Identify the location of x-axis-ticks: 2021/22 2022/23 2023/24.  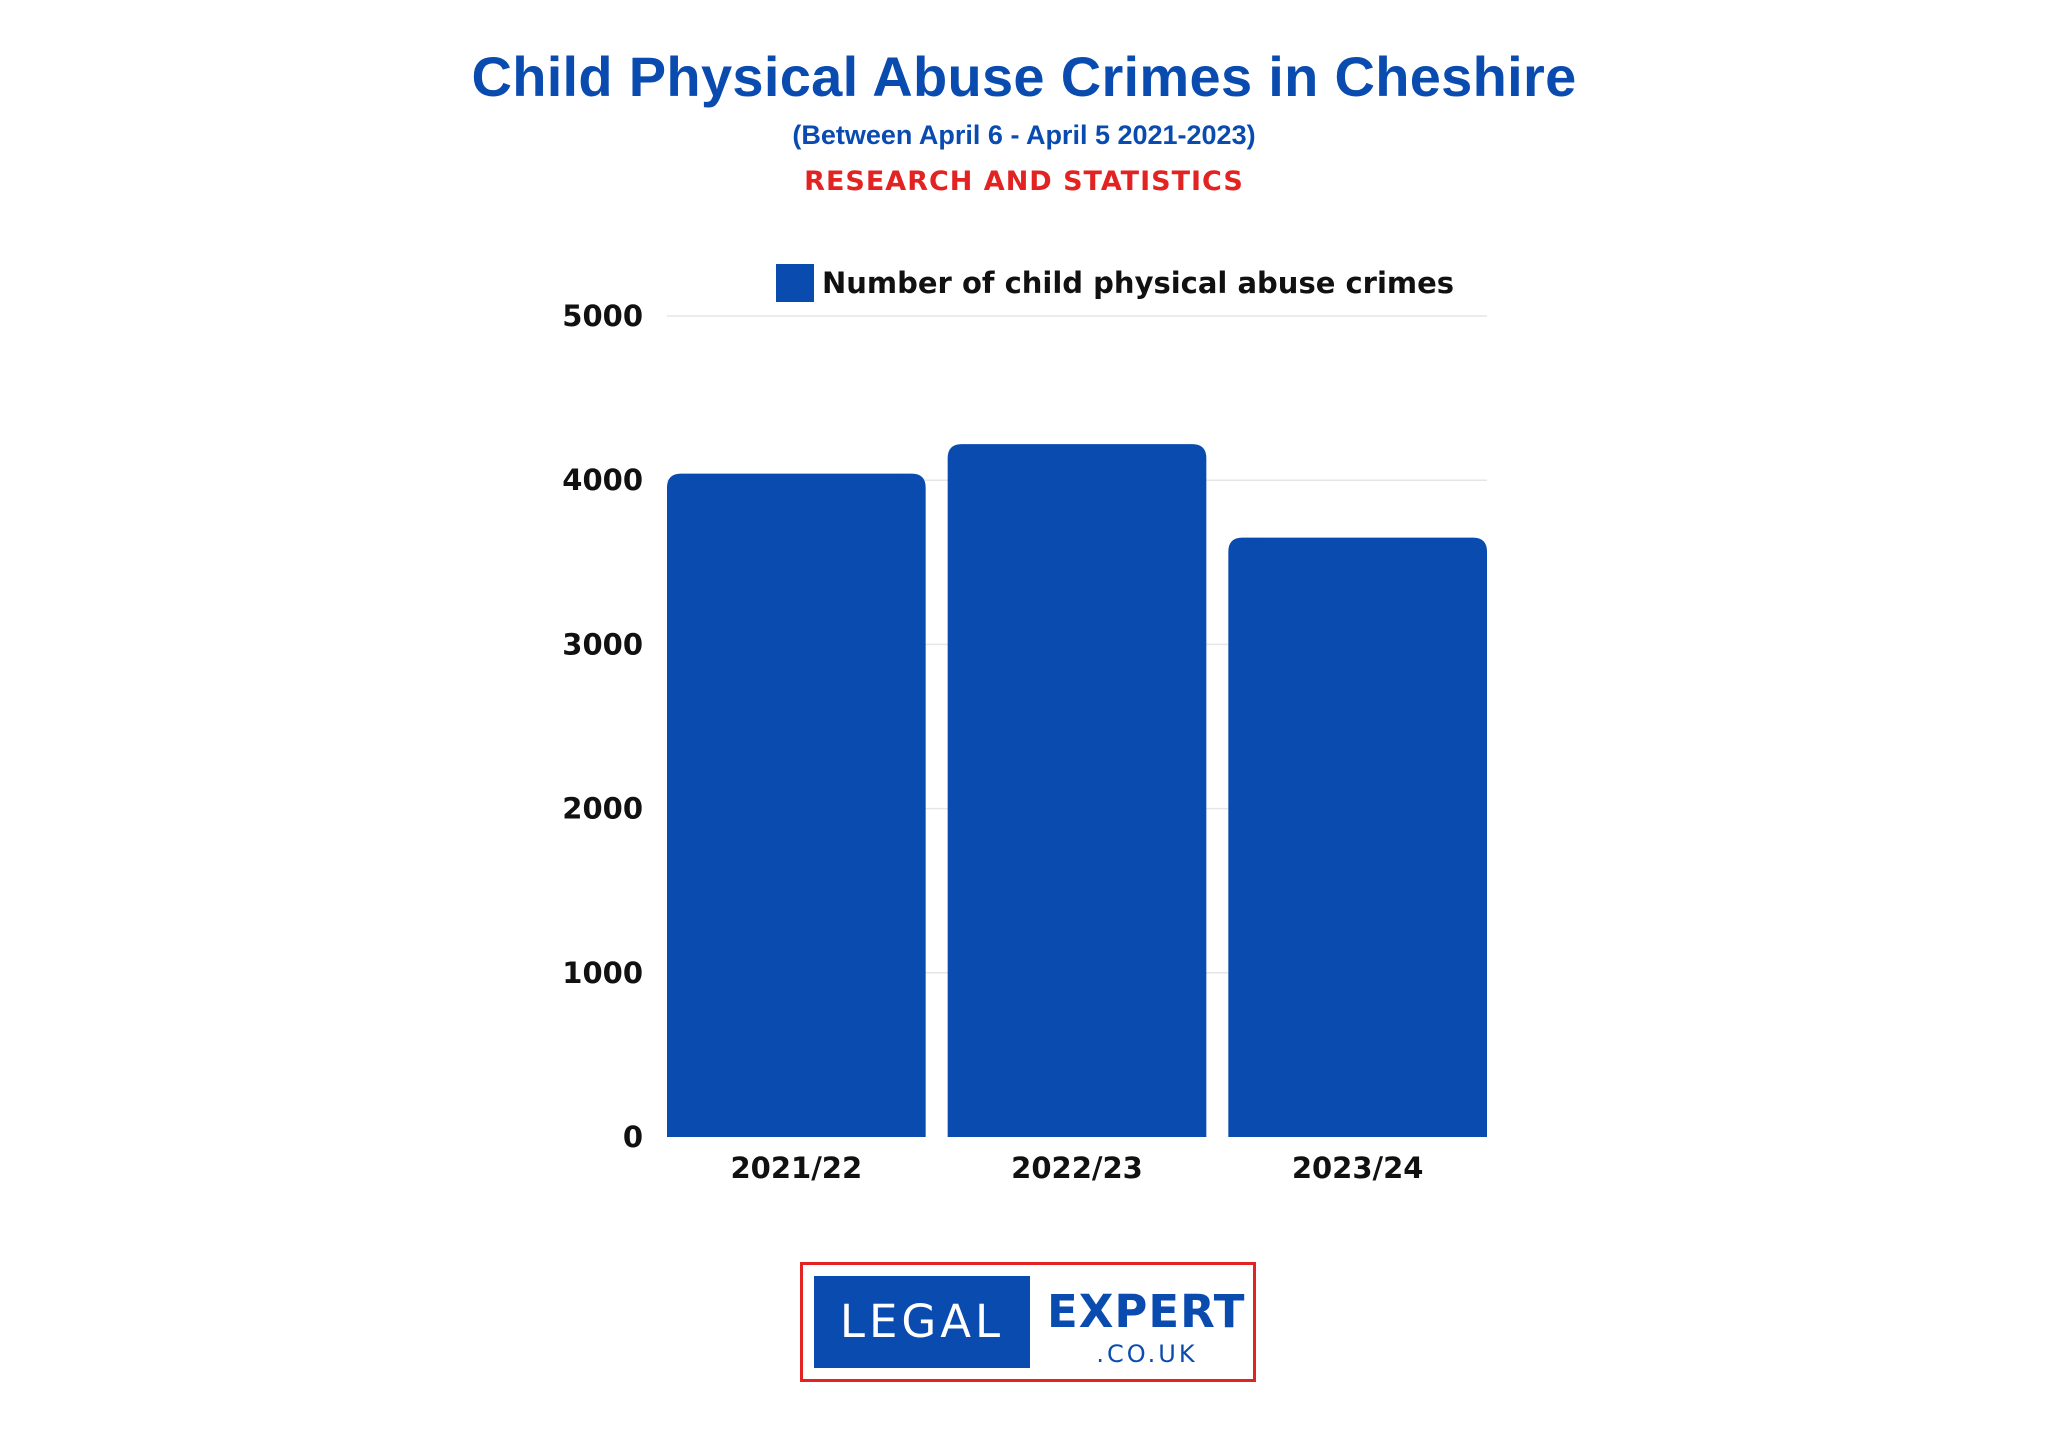
(1076, 1168).